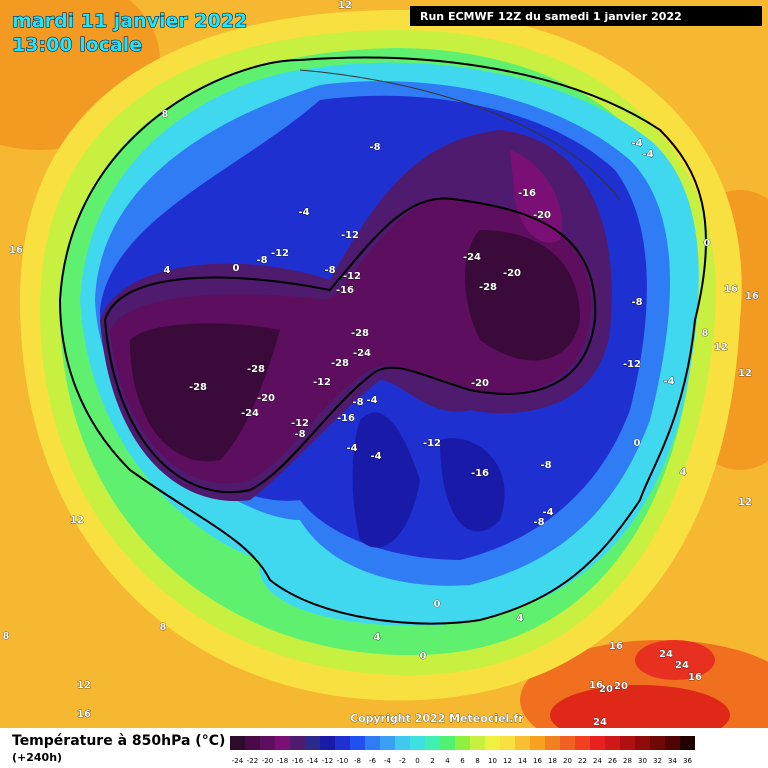 This screenshot has height=768, width=768. Describe the element at coordinates (402, 761) in the screenshot. I see `scale-label: -2` at that location.